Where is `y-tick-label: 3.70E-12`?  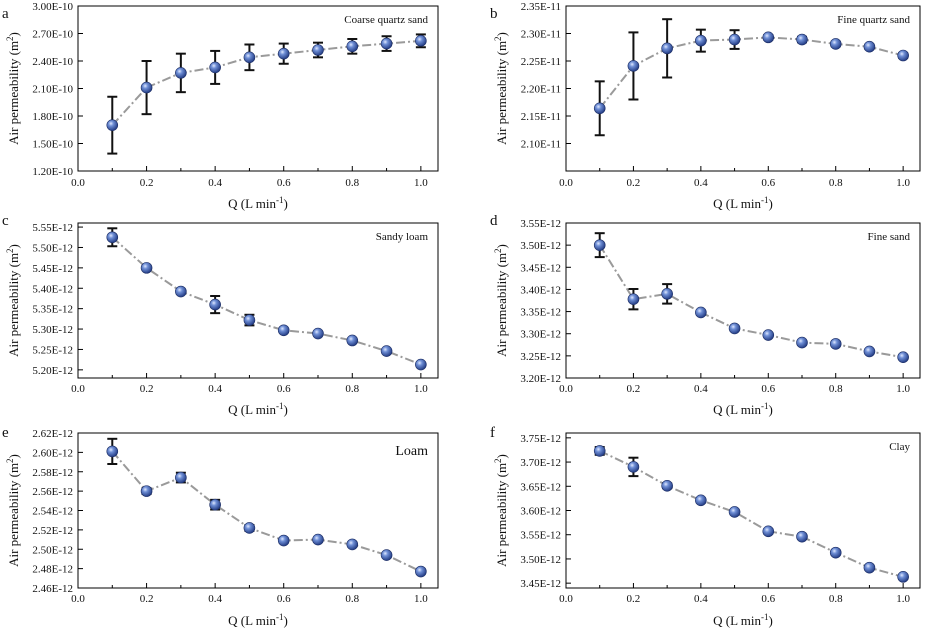 y-tick-label: 3.70E-12 is located at coordinates (540, 463).